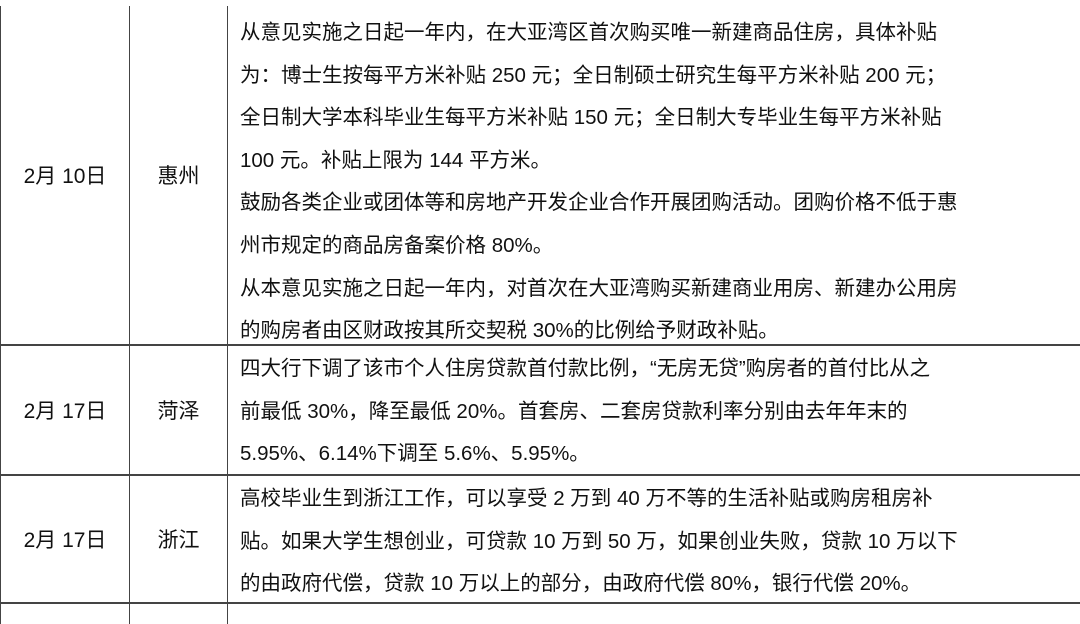 This screenshot has width=1080, height=624. What do you see at coordinates (593, 75) in the screenshot?
I see `text-line: 为：博士生按每平方米补贴 250 元；全日制硕士研究生每平方米补贴 200 元；` at bounding box center [593, 75].